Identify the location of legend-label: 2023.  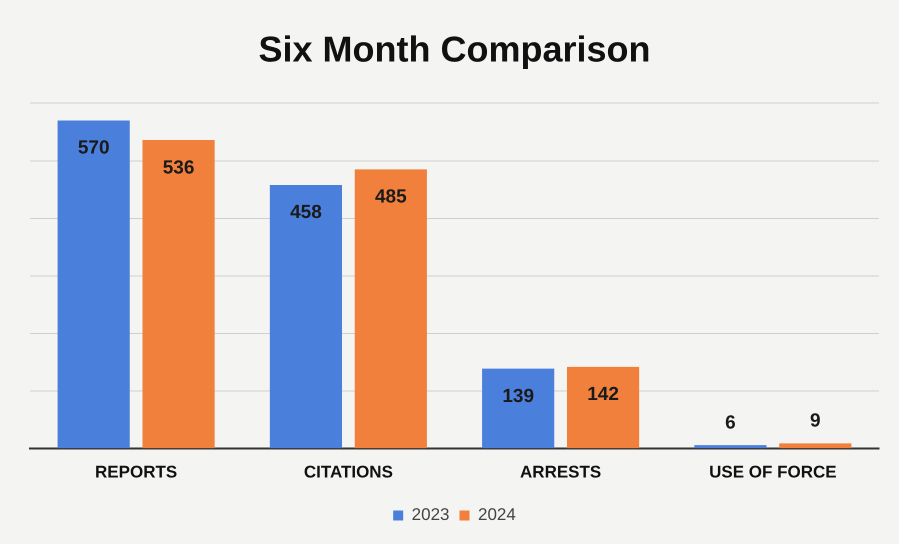
(431, 514).